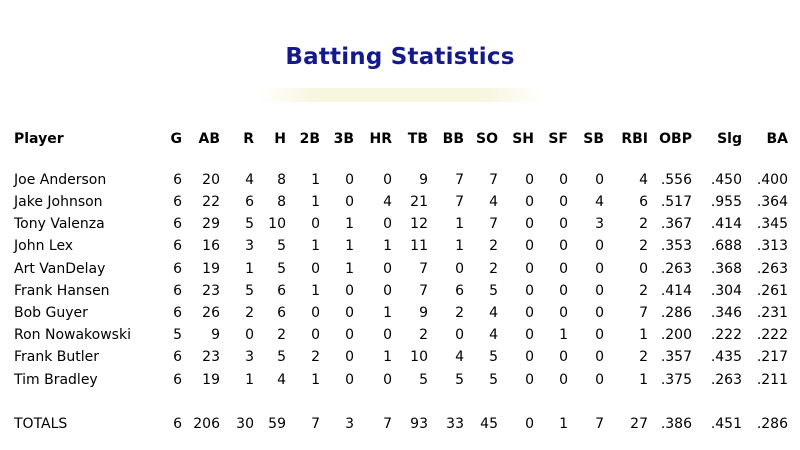 Image resolution: width=800 pixels, height=450 pixels. Describe the element at coordinates (676, 246) in the screenshot. I see `cell-obp: .353` at that location.